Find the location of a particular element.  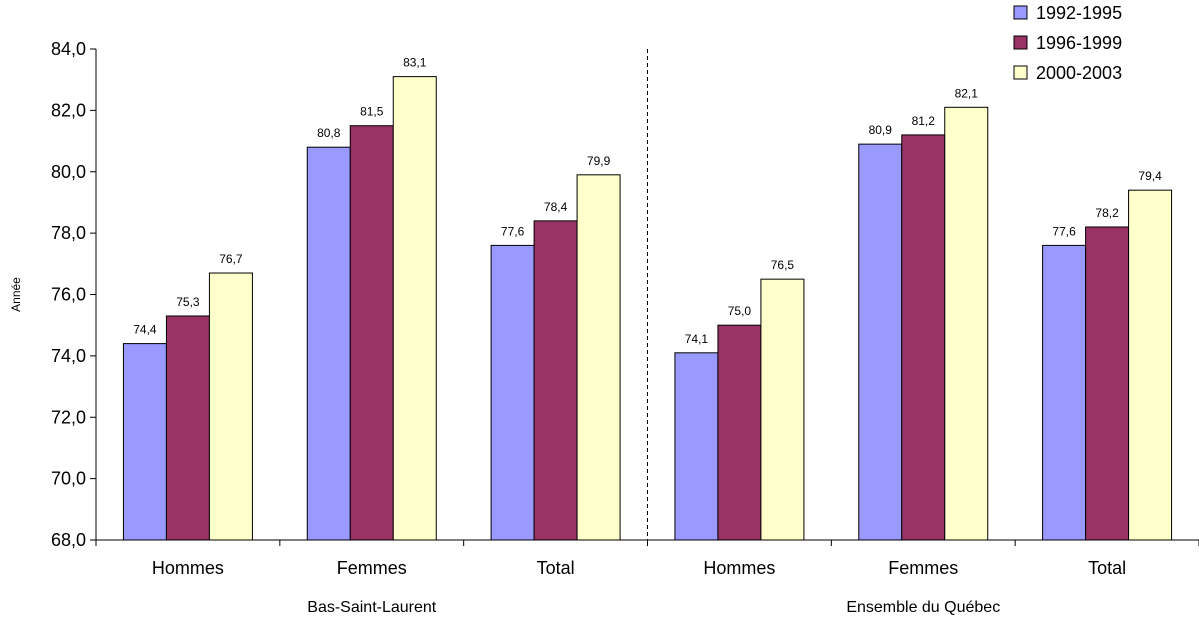

data-label: 76,7 is located at coordinates (231, 259).